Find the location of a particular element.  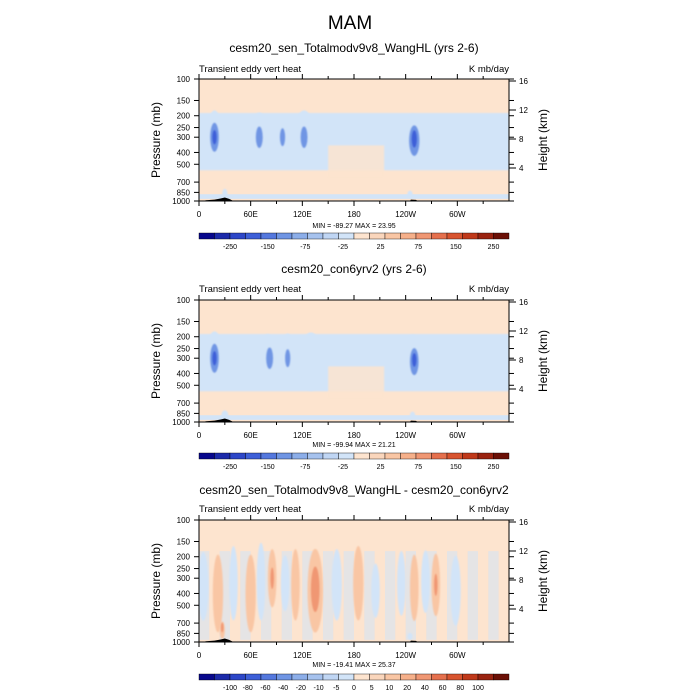

colorbar-label: 25 is located at coordinates (381, 247).